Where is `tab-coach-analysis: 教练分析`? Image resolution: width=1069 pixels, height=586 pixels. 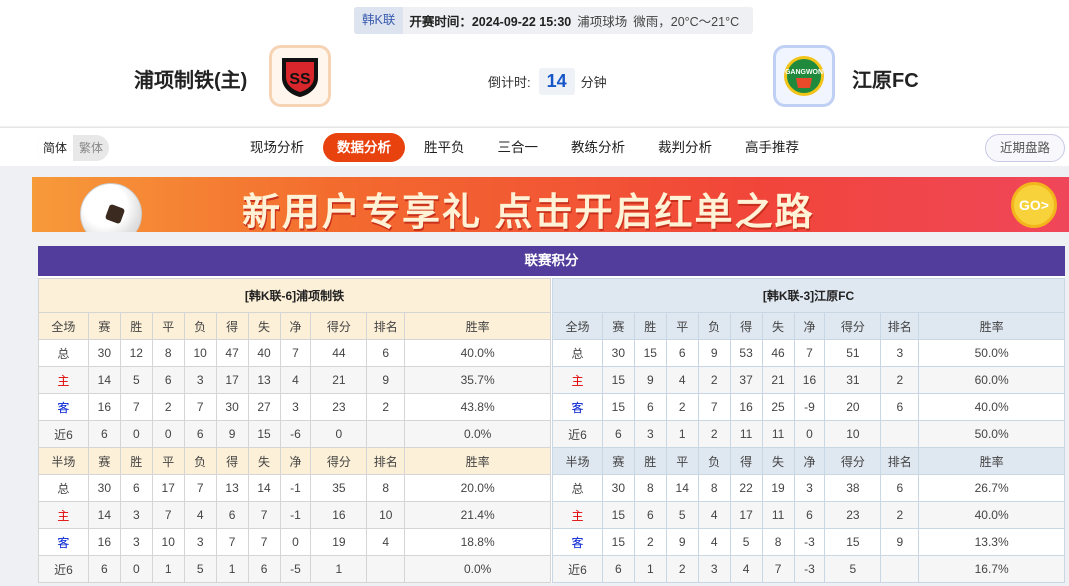 tab-coach-analysis: 教练分析 is located at coordinates (598, 147).